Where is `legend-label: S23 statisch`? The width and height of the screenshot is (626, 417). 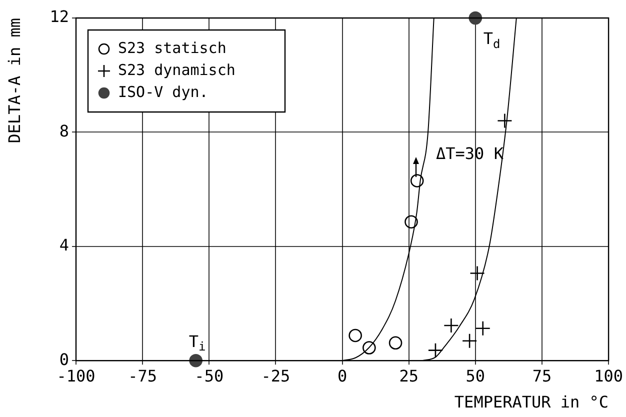
legend-label: S23 statisch is located at coordinates (172, 47).